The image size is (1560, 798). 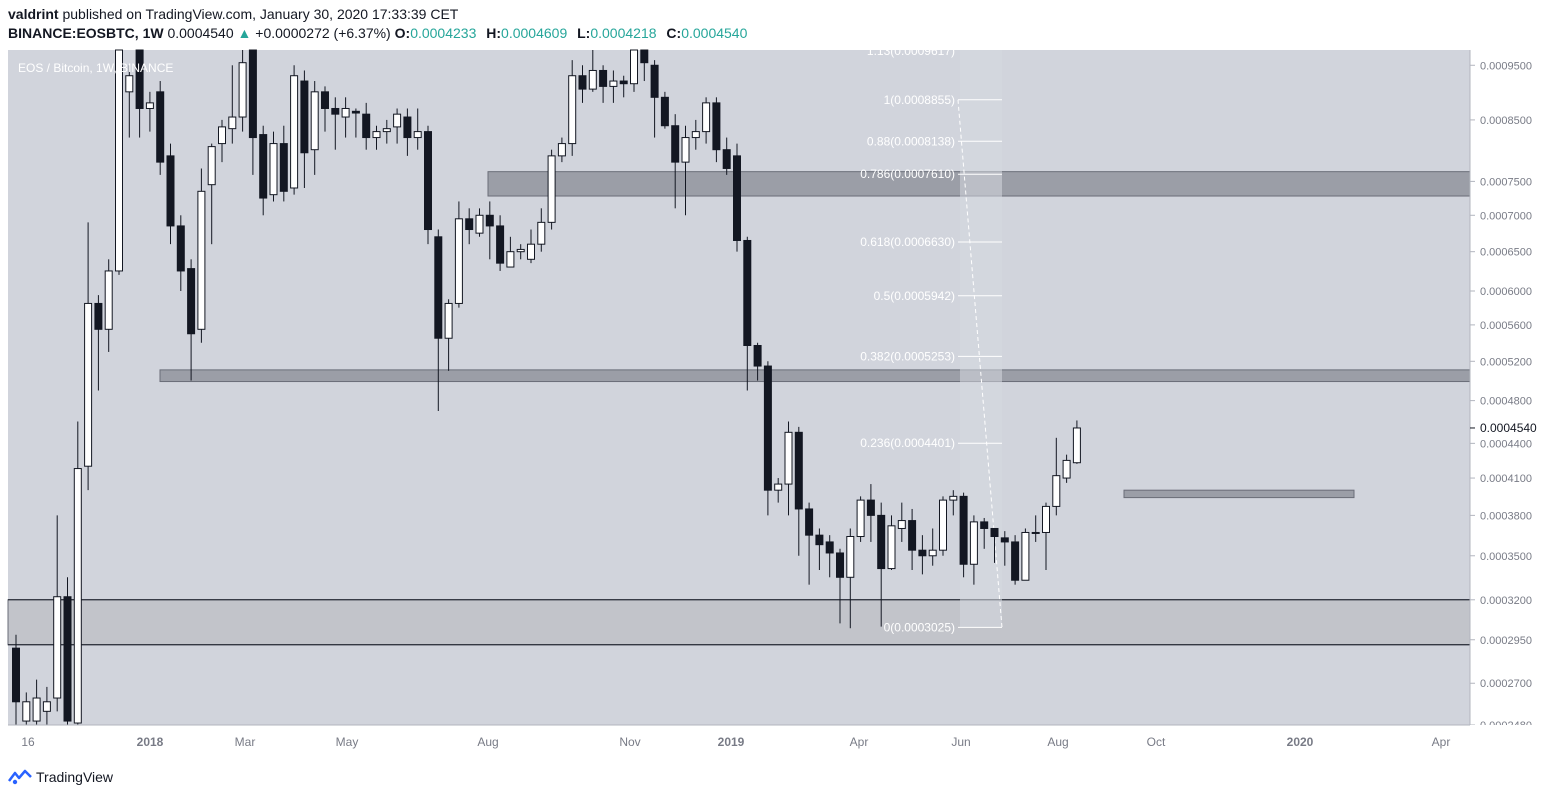 I want to click on time-axis, so click(x=780, y=741).